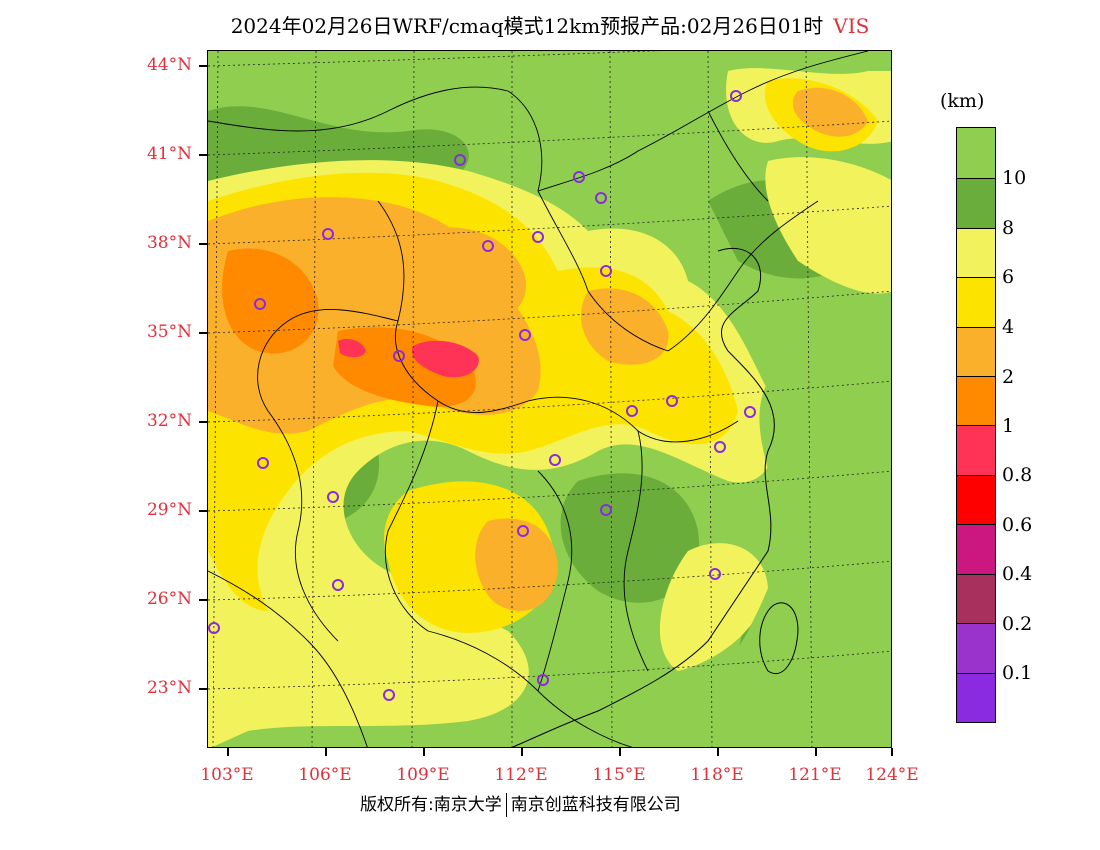  What do you see at coordinates (527, 26) in the screenshot?
I see `title-main: 2024年02月26日WRF/cmaq模式12km预报产品:02月26日01时` at bounding box center [527, 26].